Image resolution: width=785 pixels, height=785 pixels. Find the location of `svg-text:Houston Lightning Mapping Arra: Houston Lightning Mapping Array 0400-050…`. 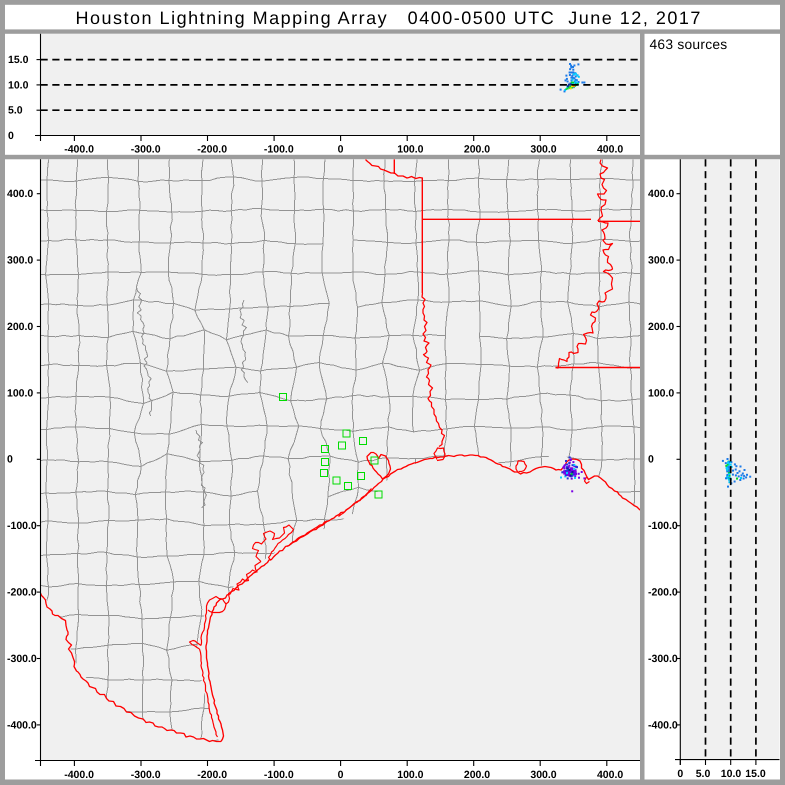

svg-text:Houston Lightning Mapping Arra: Houston Lightning Mapping Array 0400-050… is located at coordinates (389, 18).